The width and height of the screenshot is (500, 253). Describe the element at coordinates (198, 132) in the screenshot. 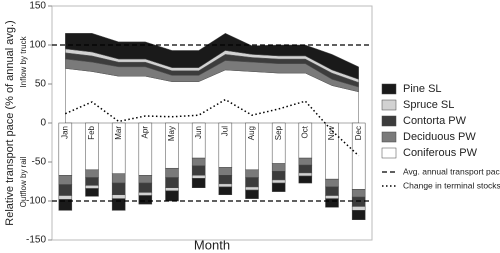

I see `x-tick-label: Jun` at that location.